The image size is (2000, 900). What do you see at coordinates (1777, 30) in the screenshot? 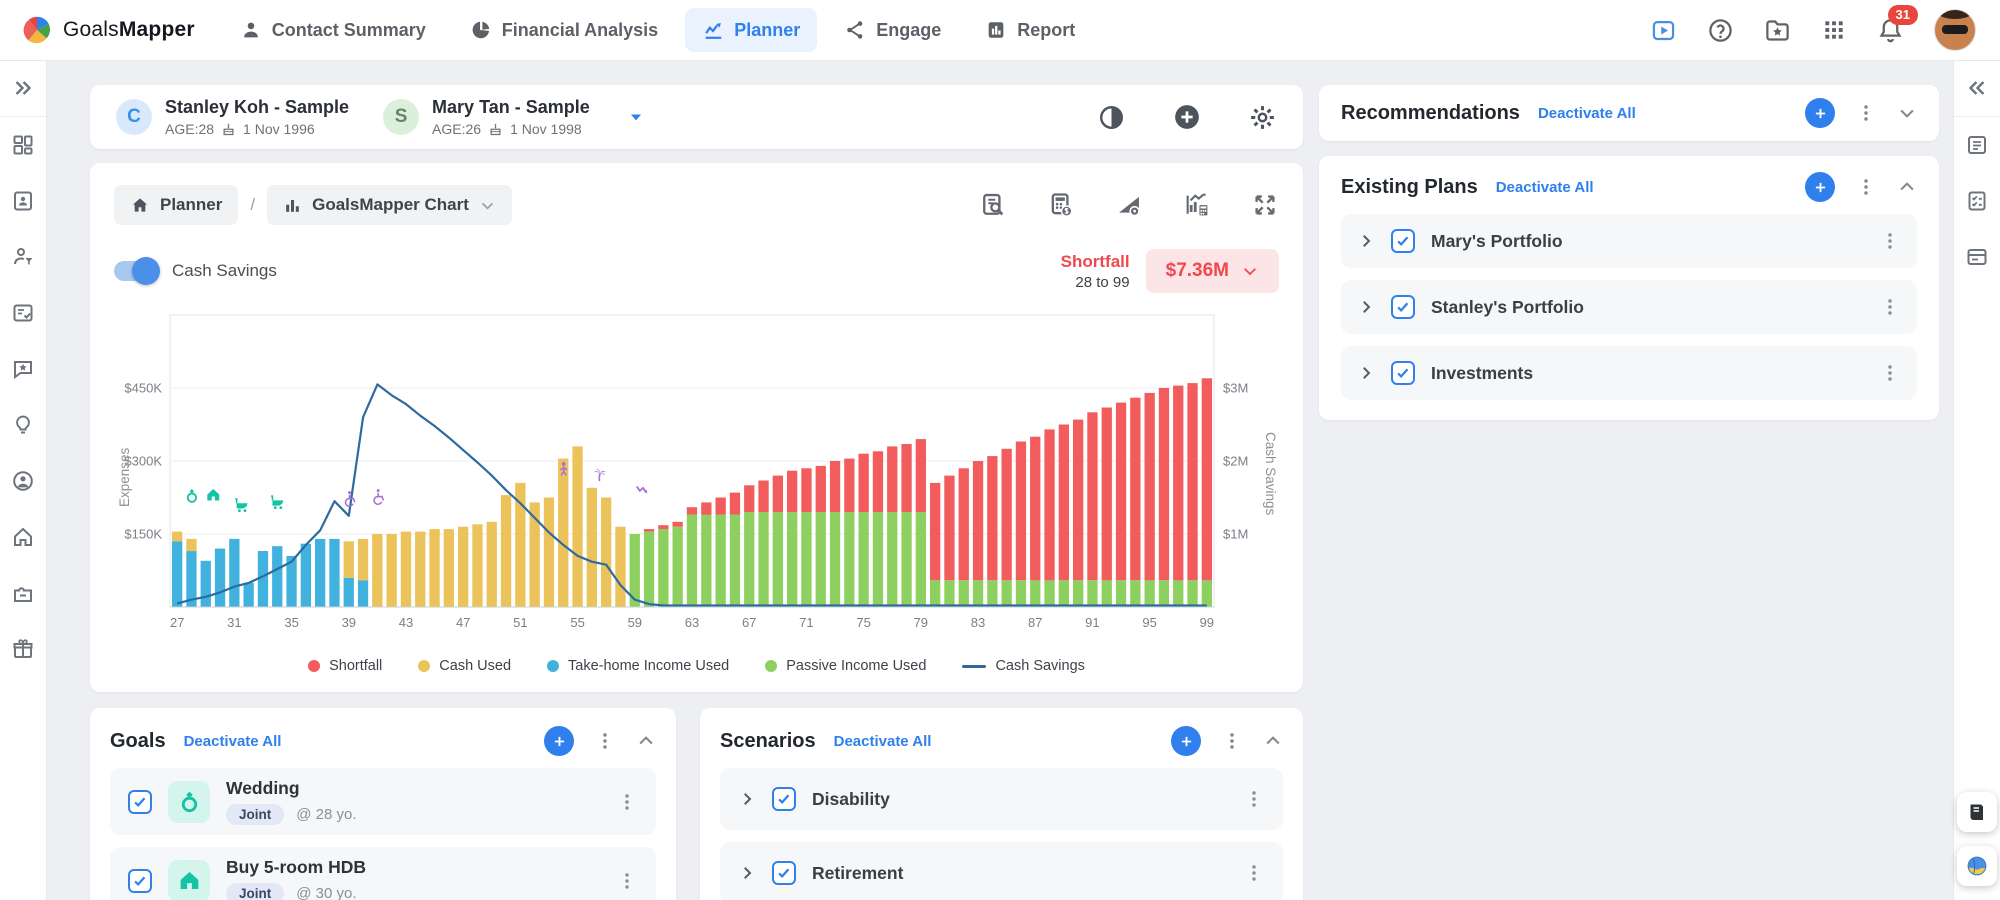
I see `saved-folder-button` at bounding box center [1777, 30].